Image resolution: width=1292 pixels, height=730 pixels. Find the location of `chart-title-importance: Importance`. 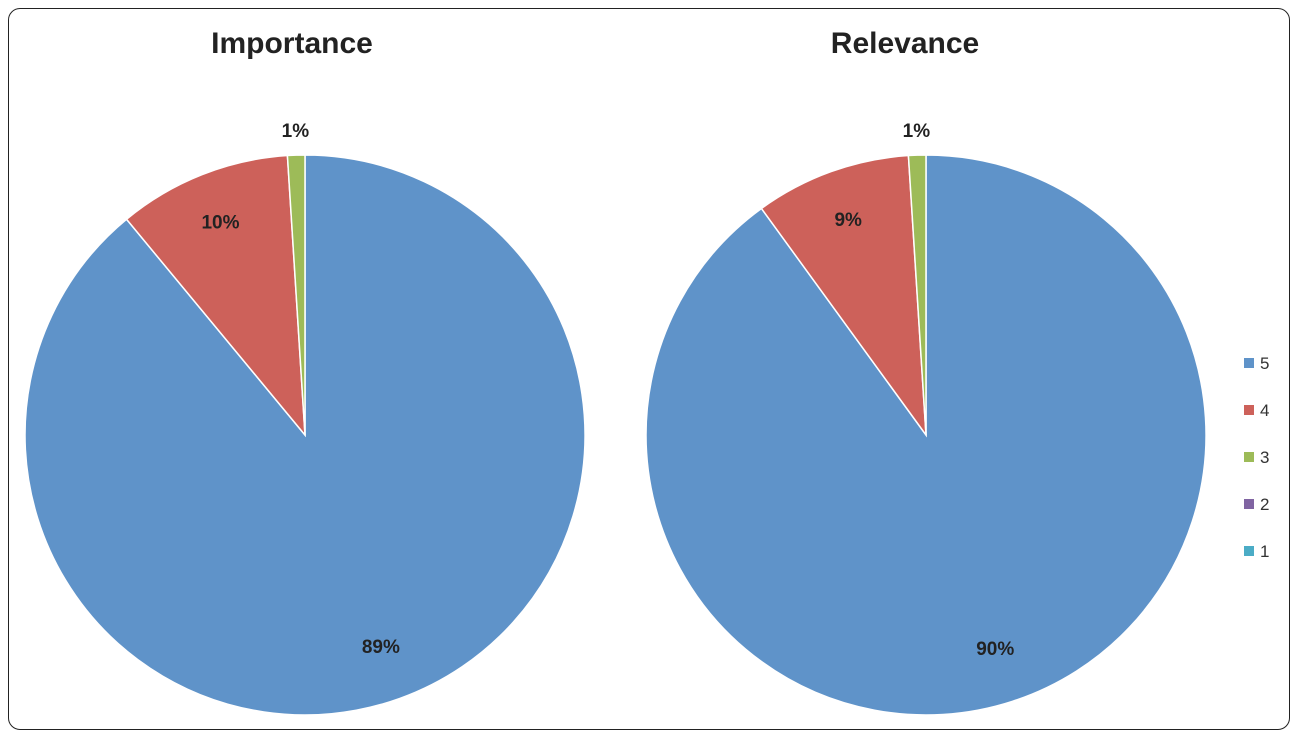

chart-title-importance: Importance is located at coordinates (292, 43).